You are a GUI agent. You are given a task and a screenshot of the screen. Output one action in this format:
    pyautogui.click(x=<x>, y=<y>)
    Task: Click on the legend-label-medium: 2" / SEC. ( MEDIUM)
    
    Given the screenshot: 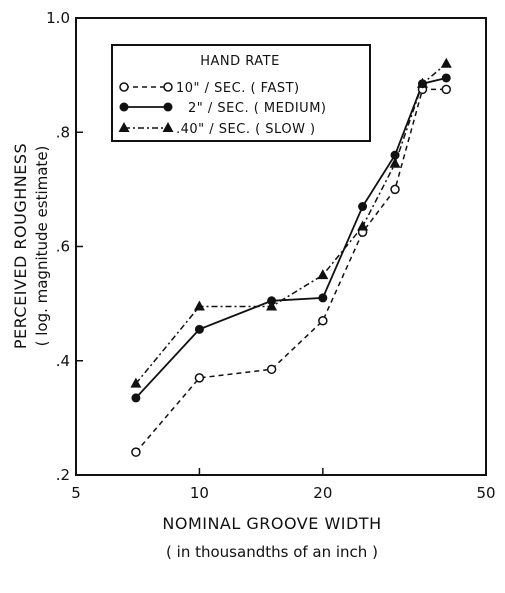 What is the action you would take?
    pyautogui.click(x=257, y=108)
    